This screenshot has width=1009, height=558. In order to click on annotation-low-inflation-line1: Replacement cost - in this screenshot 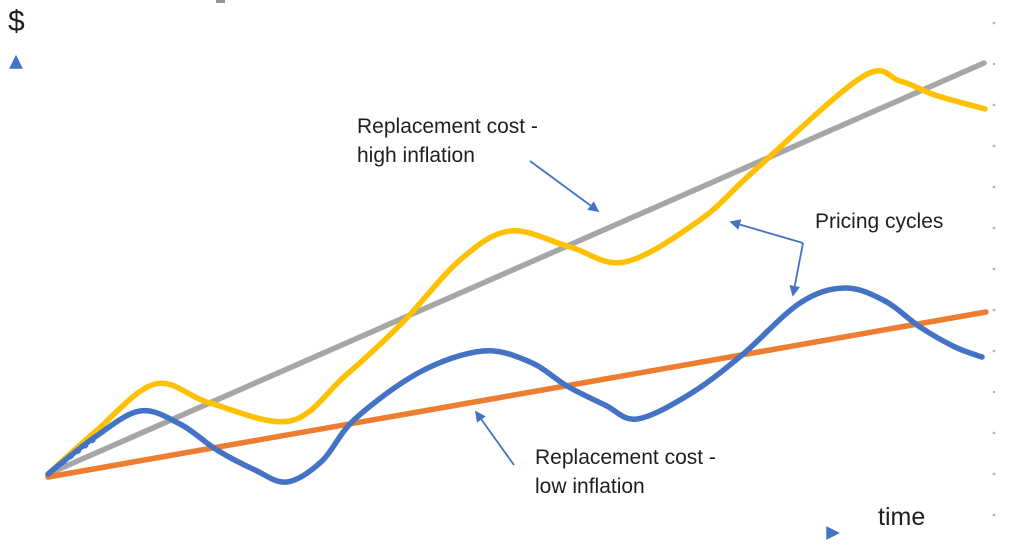, I will do `click(625, 457)`.